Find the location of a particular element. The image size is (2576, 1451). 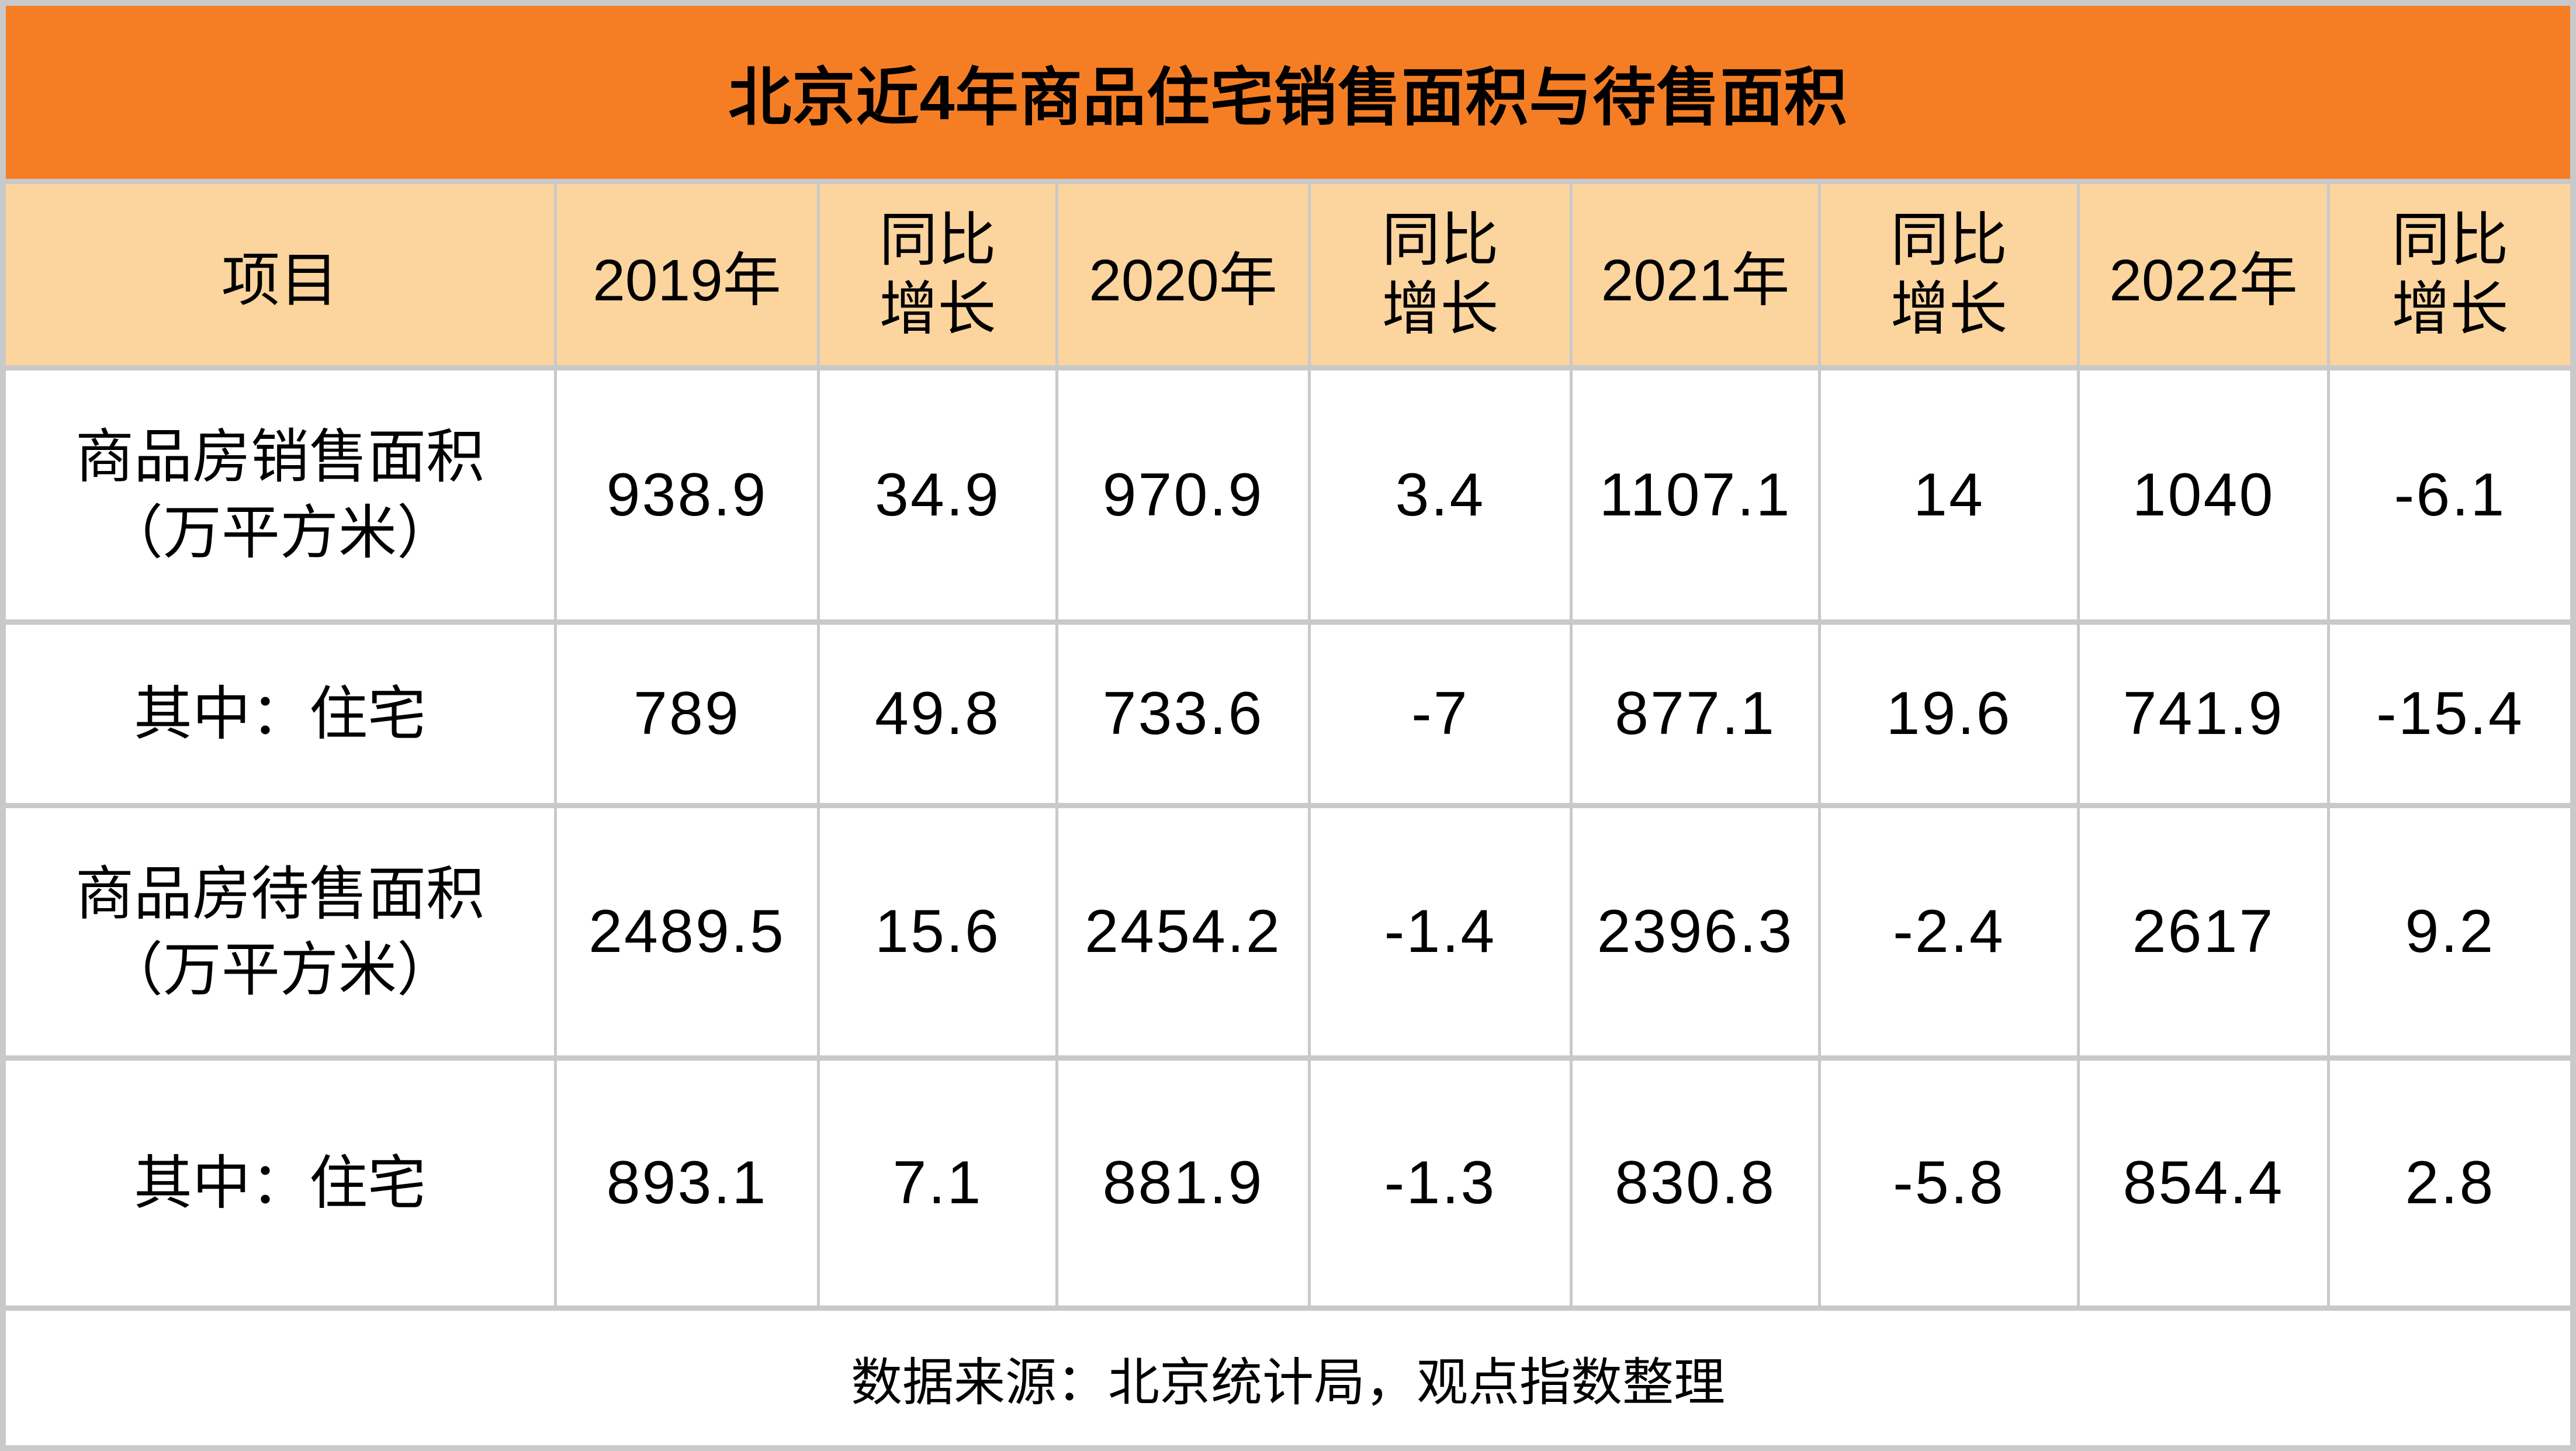

cell-r3-2020: 881.9 is located at coordinates (1183, 1183).